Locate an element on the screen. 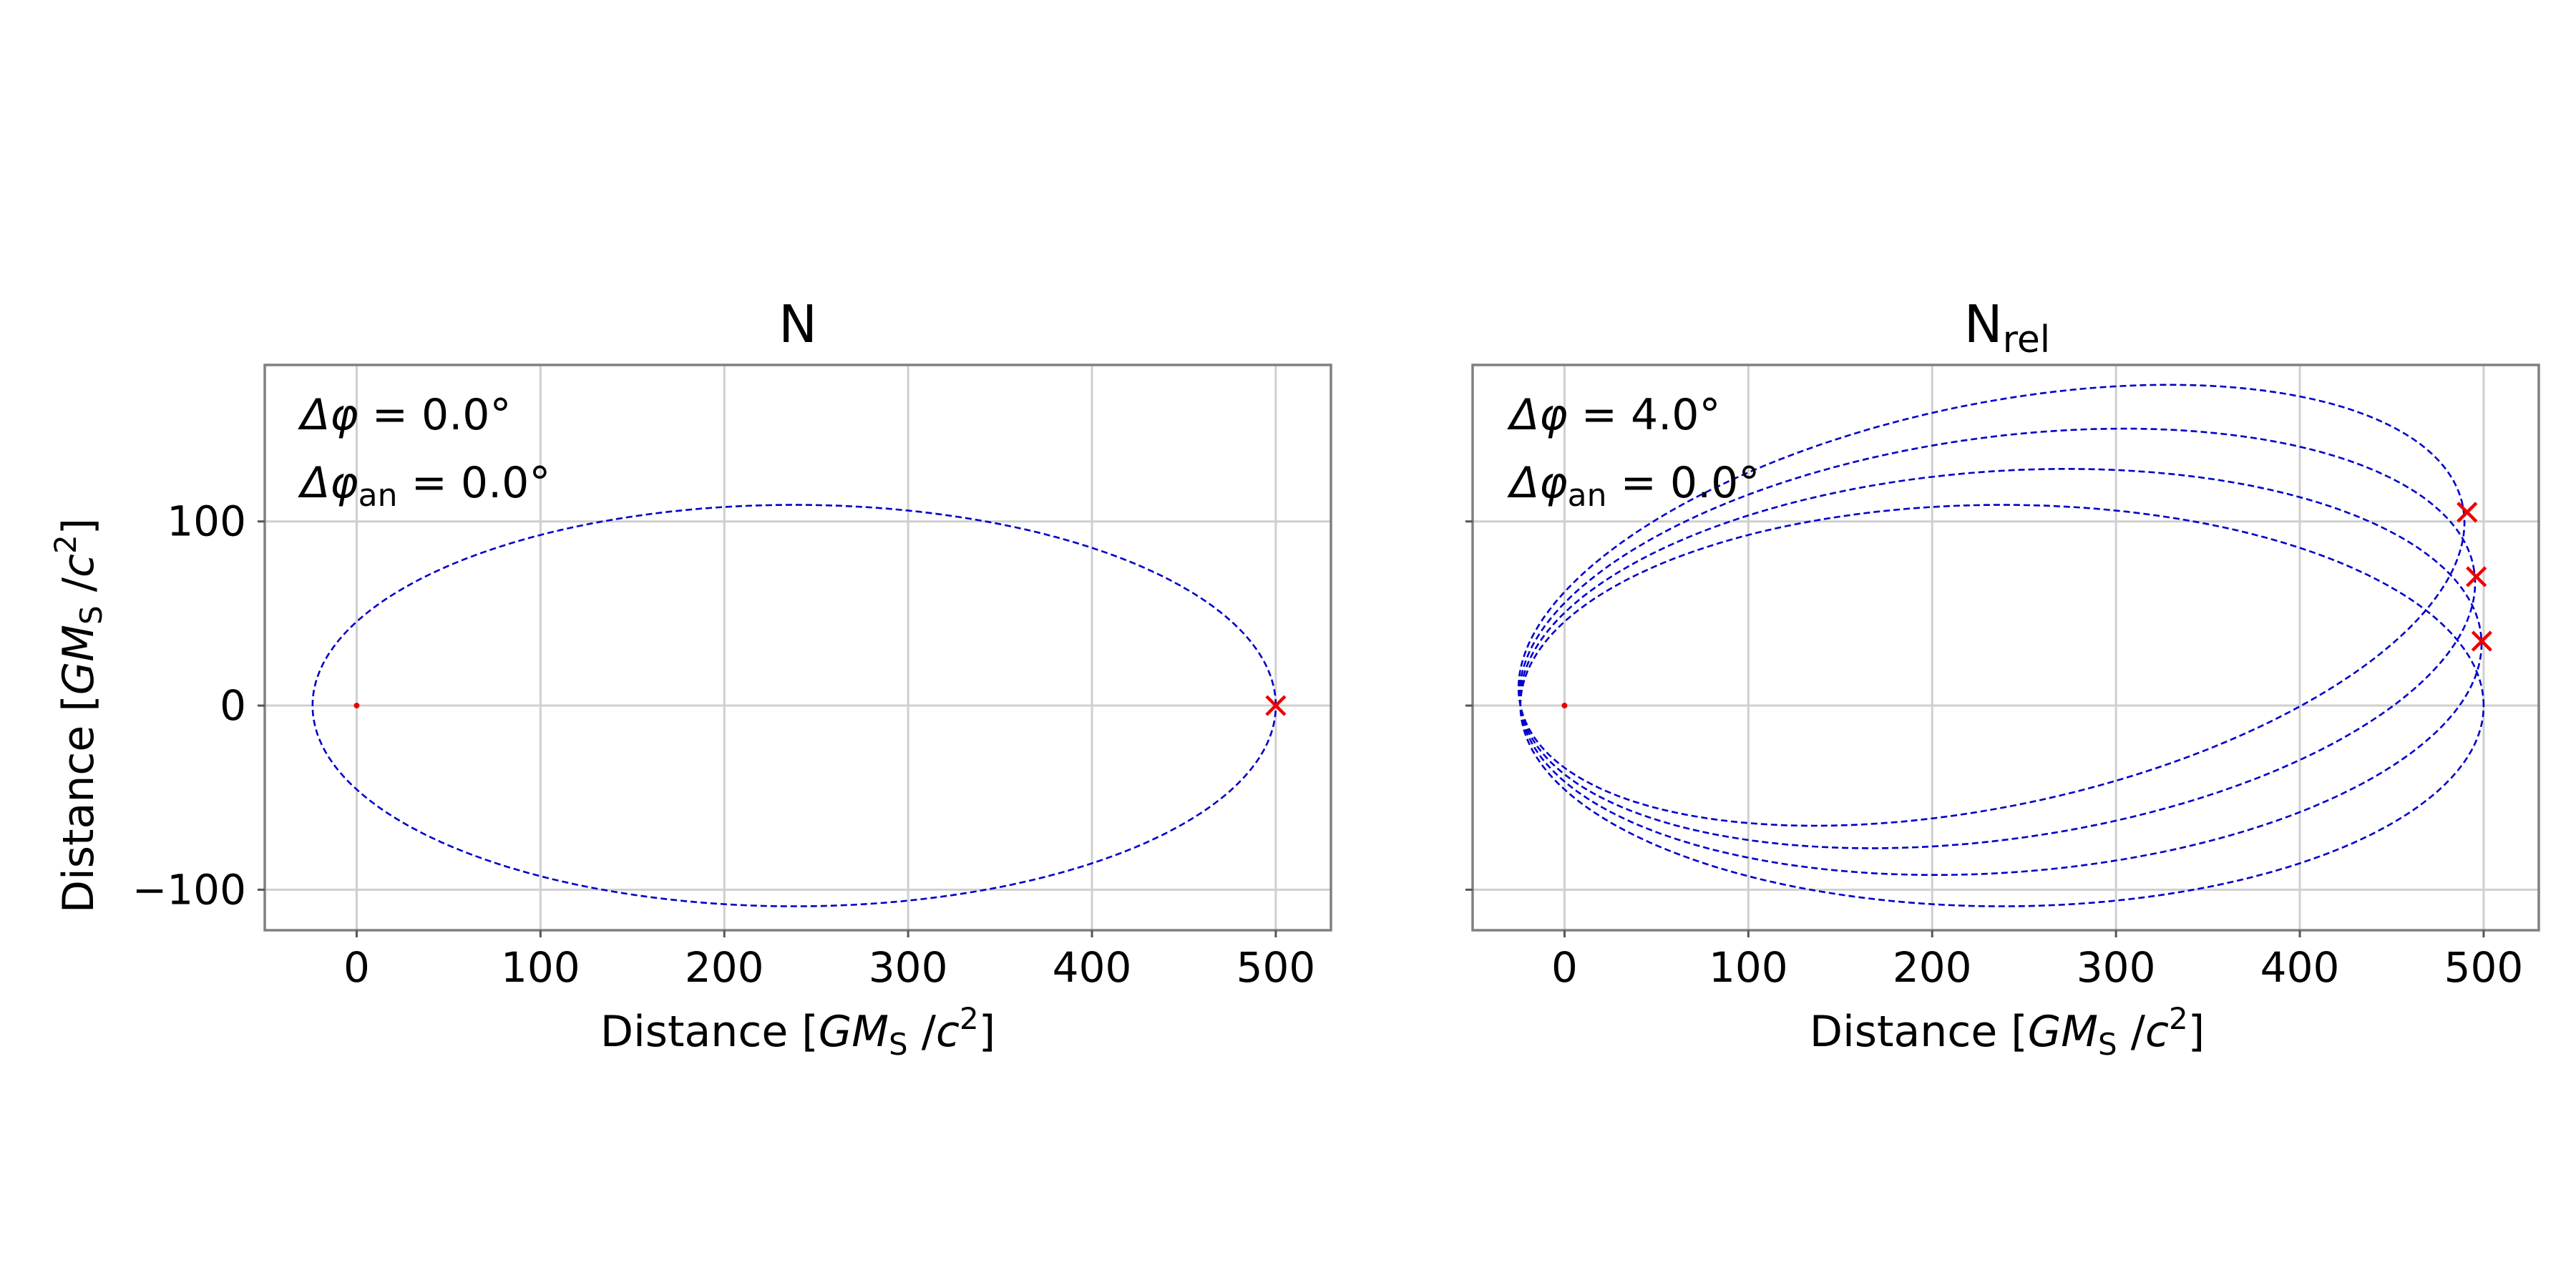  orbit-layer is located at coordinates (794, 705).